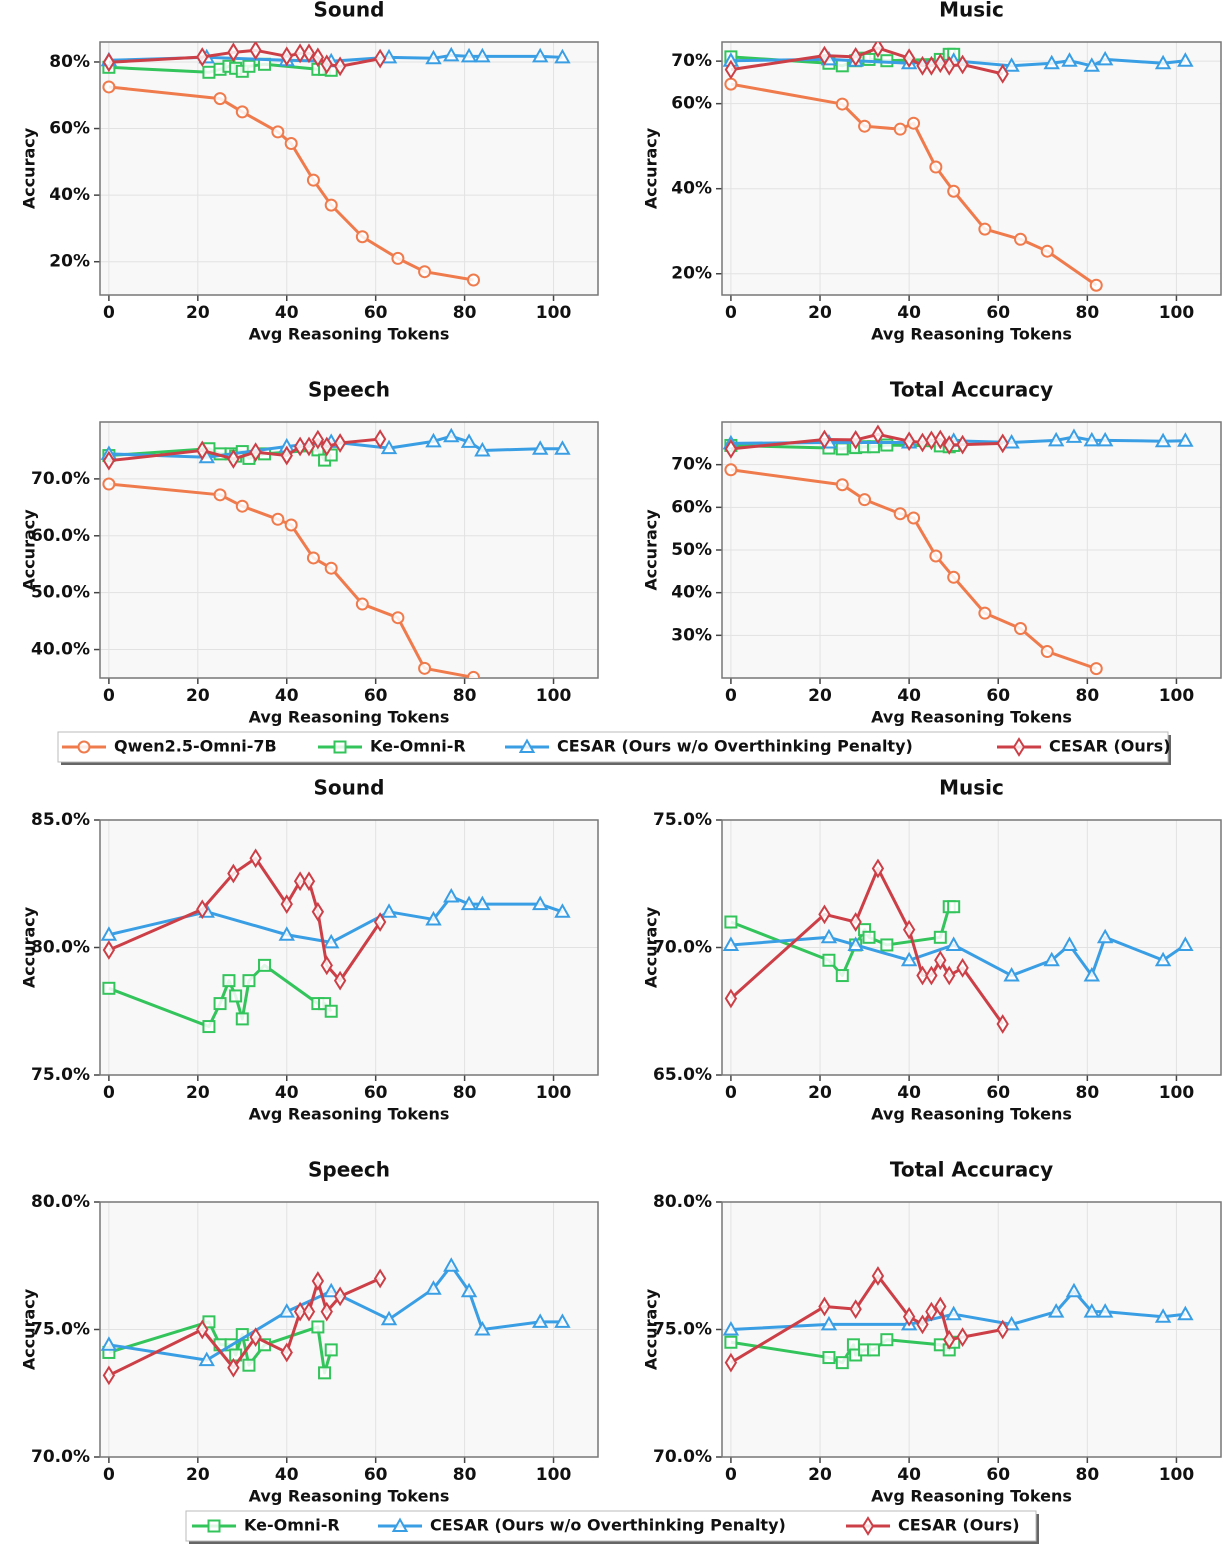 The image size is (1224, 1550). Describe the element at coordinates (1110, 746) in the screenshot. I see `legend-label: CESAR (Ours)` at that location.